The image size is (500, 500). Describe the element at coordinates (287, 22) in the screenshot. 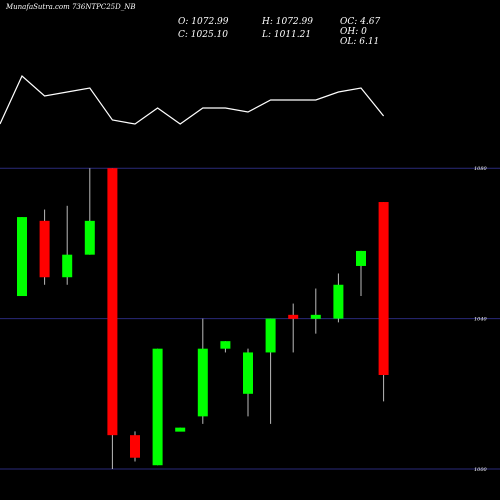

I see `high-value: H: 1072.99` at that location.